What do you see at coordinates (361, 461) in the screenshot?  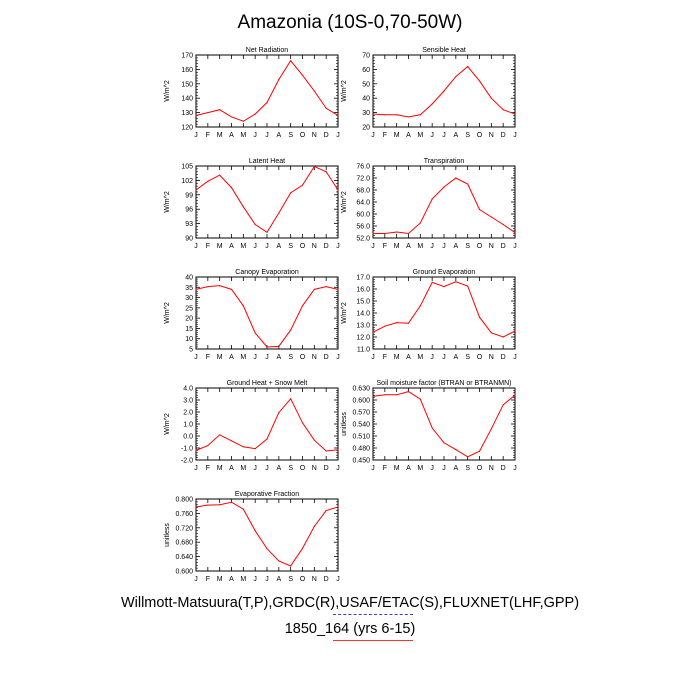 I see `y-tick-label: 0.450` at bounding box center [361, 461].